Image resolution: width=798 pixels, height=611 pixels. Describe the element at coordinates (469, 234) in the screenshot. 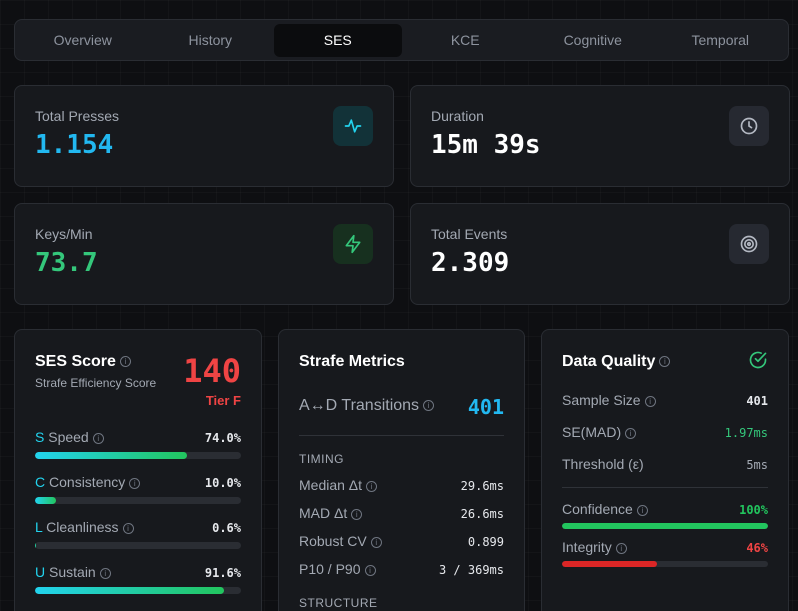

I see `stat-label: Total Events` at that location.